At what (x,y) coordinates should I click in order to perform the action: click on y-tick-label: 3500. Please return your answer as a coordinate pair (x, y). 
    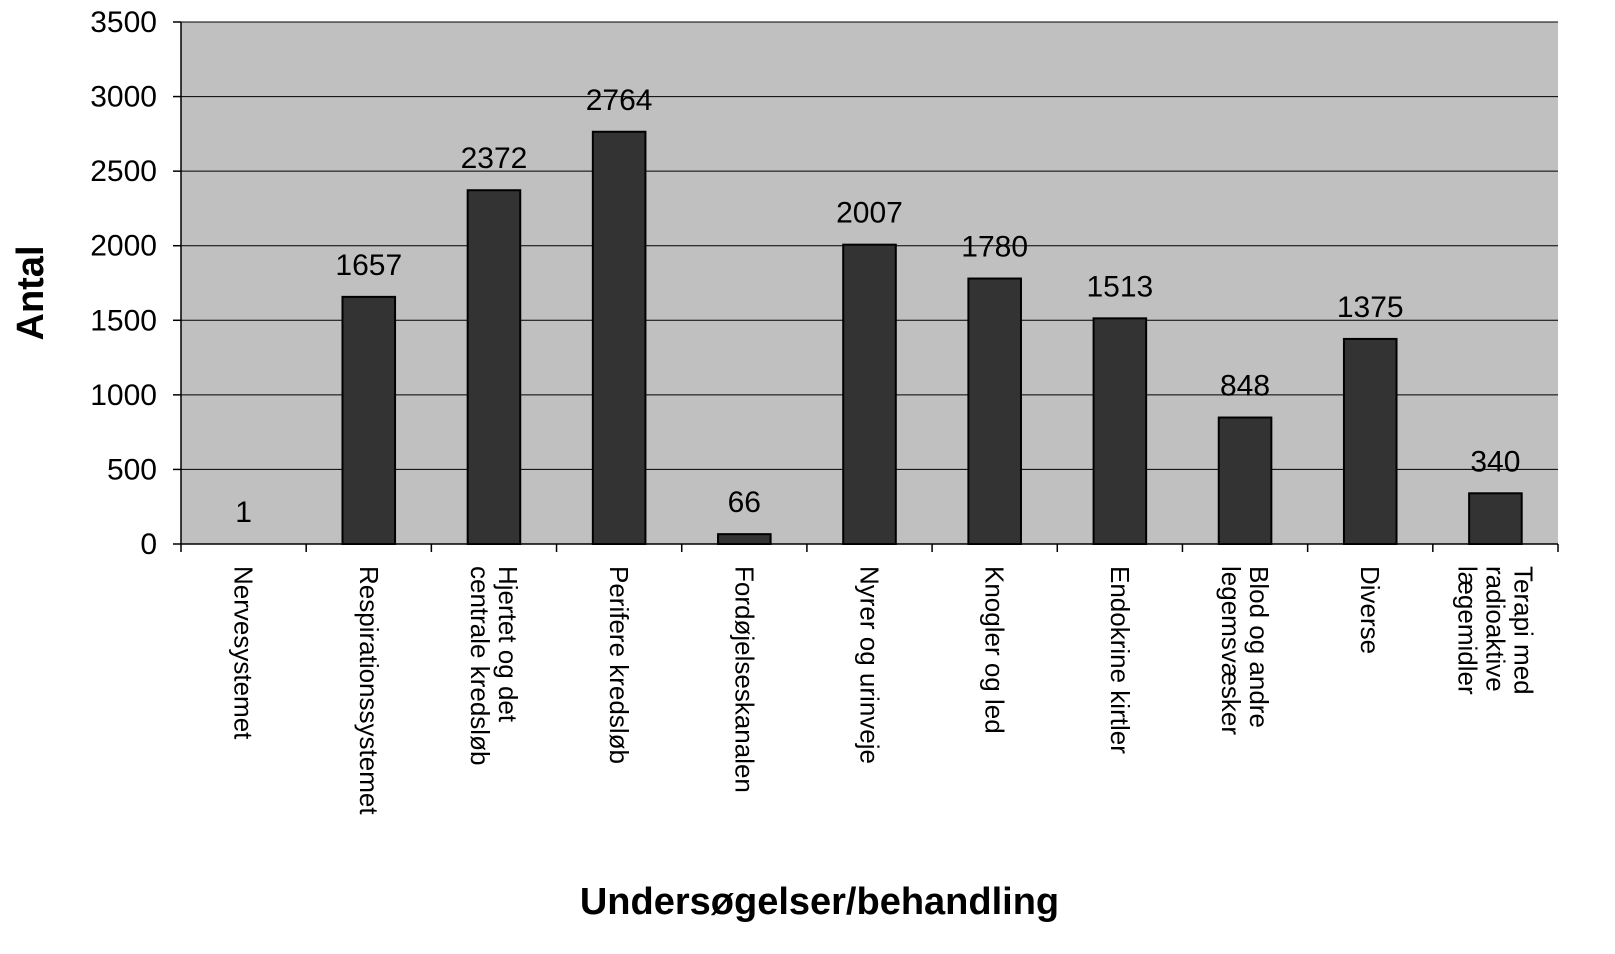
    Looking at the image, I should click on (123, 22).